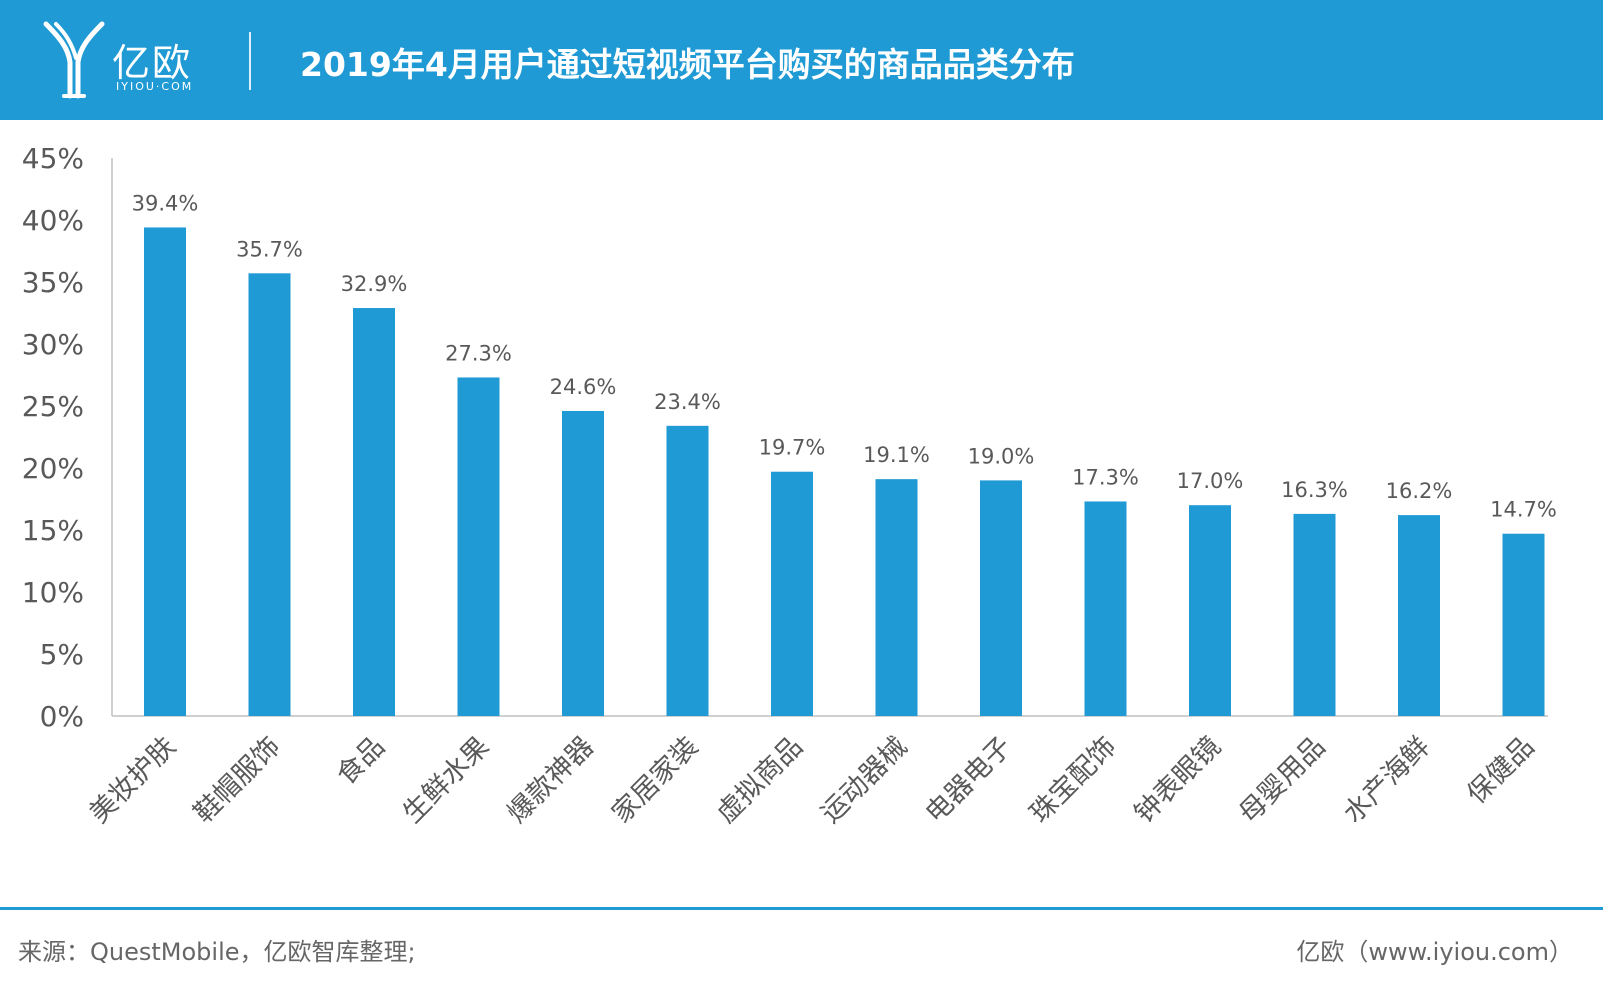  What do you see at coordinates (896, 455) in the screenshot?
I see `bar-value-label: 19.1%` at bounding box center [896, 455].